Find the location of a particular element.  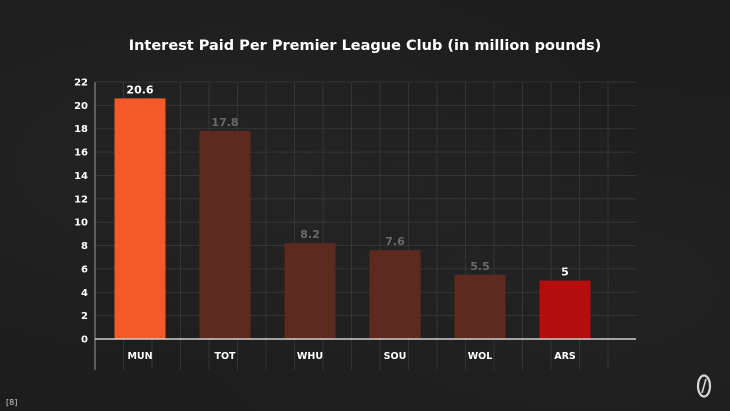

x-tick-label: TOT is located at coordinates (225, 356).